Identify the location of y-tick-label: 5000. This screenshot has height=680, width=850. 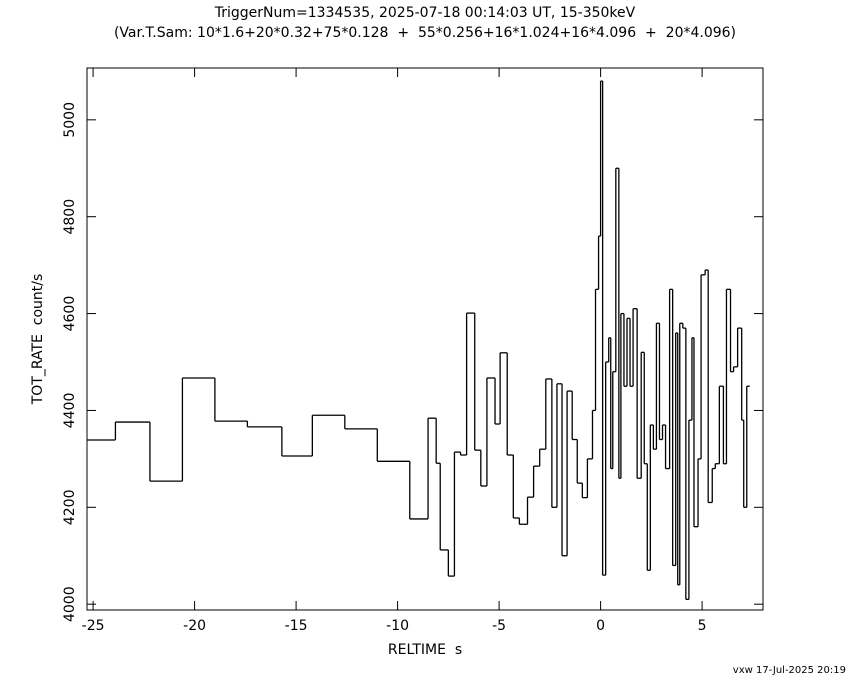
(70, 120).